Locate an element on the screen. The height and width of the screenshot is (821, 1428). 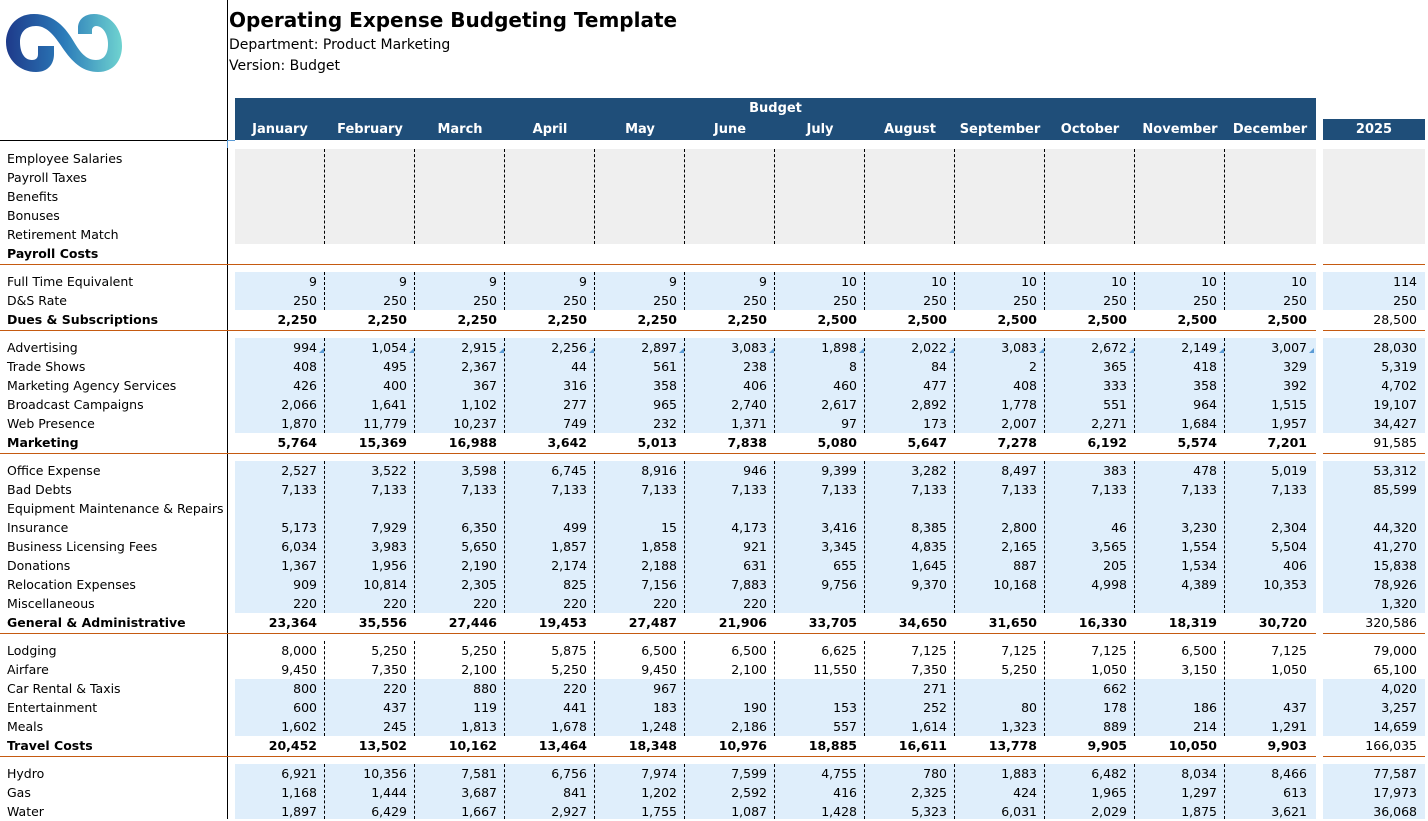
input-cell: 5,875 is located at coordinates (569, 650).